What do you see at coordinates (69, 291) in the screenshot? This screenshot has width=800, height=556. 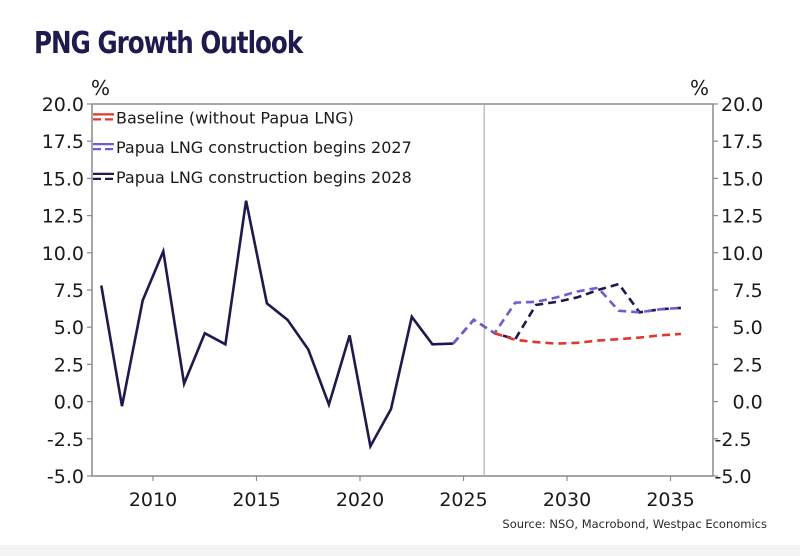 I see `y-tick-label-left: 7.5` at bounding box center [69, 291].